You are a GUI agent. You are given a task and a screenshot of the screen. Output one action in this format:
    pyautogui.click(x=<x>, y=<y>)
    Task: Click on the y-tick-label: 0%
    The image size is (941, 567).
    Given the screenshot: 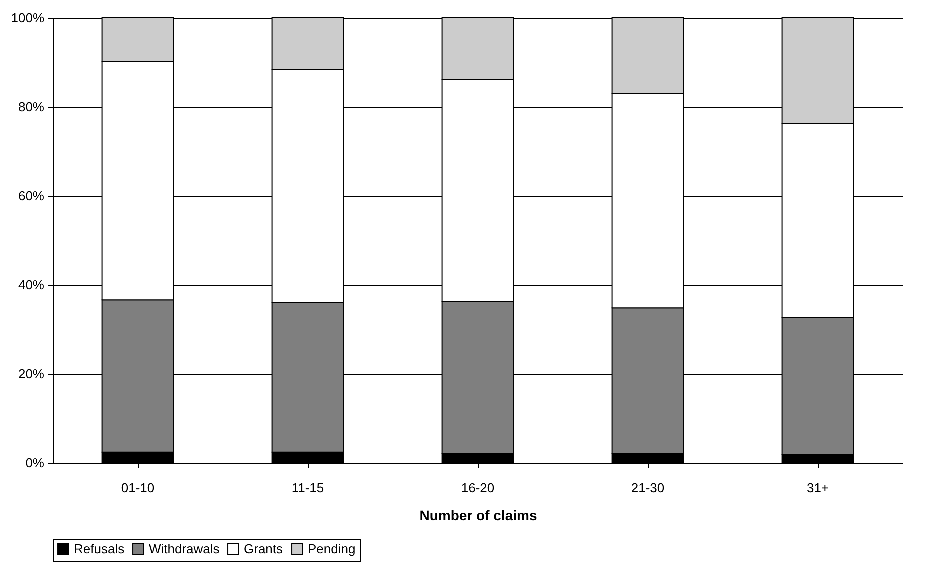 What is the action you would take?
    pyautogui.click(x=35, y=463)
    